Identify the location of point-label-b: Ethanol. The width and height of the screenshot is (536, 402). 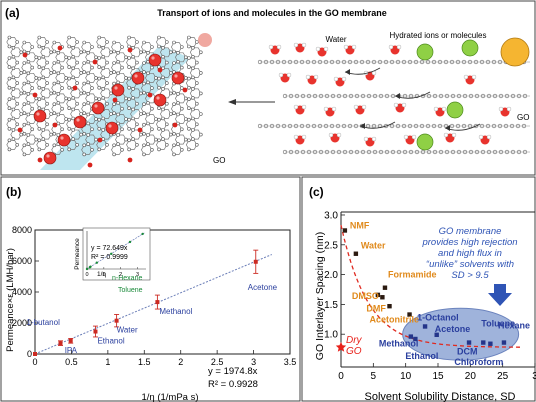
(110, 341).